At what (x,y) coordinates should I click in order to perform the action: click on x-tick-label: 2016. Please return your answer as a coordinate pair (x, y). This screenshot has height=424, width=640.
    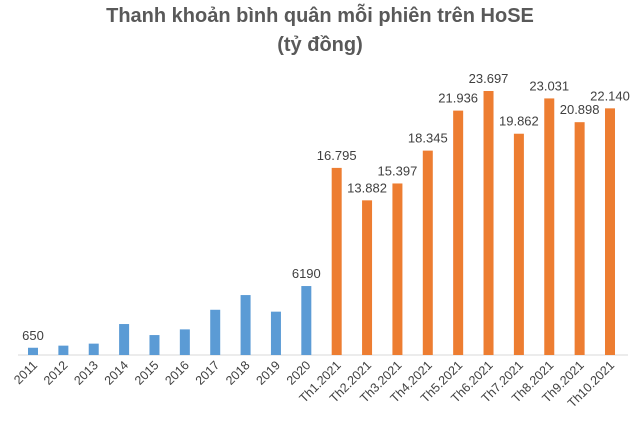
    Looking at the image, I should click on (177, 373).